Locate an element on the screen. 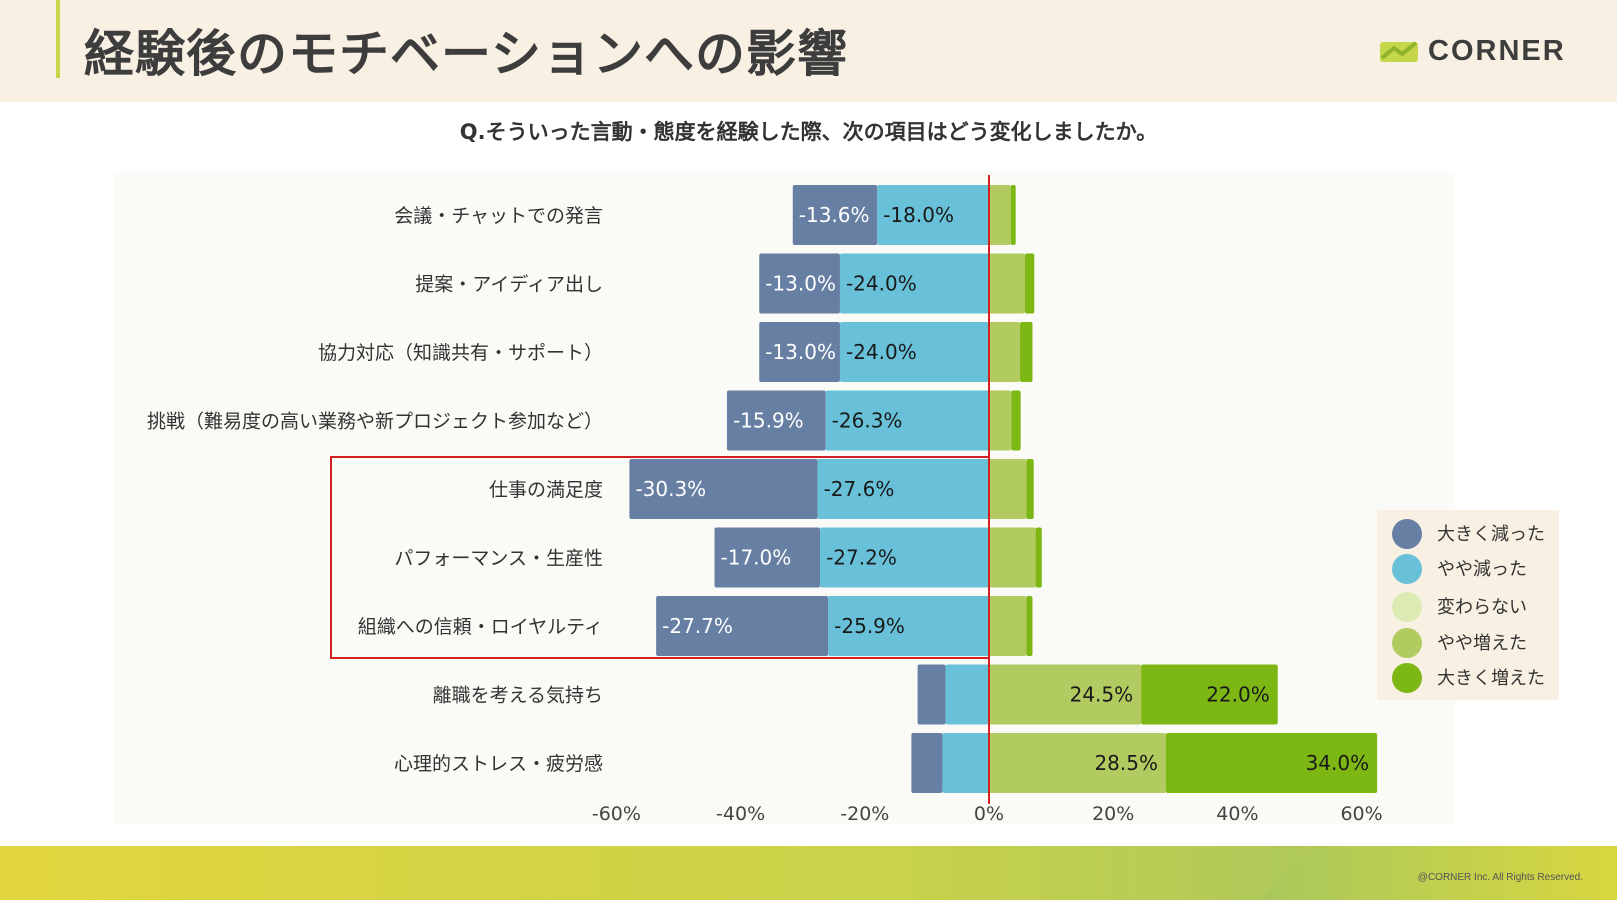 The image size is (1617, 900). legend-label: 大きく増えた is located at coordinates (1491, 678).